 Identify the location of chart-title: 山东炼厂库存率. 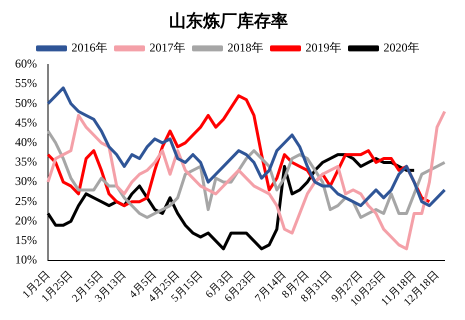
(228, 21).